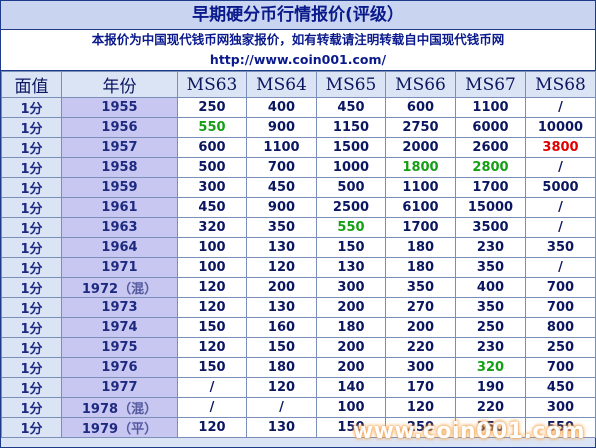 This screenshot has height=448, width=596. What do you see at coordinates (298, 59) in the screenshot?
I see `subtitle-url: http://www.coin001.com/` at bounding box center [298, 59].